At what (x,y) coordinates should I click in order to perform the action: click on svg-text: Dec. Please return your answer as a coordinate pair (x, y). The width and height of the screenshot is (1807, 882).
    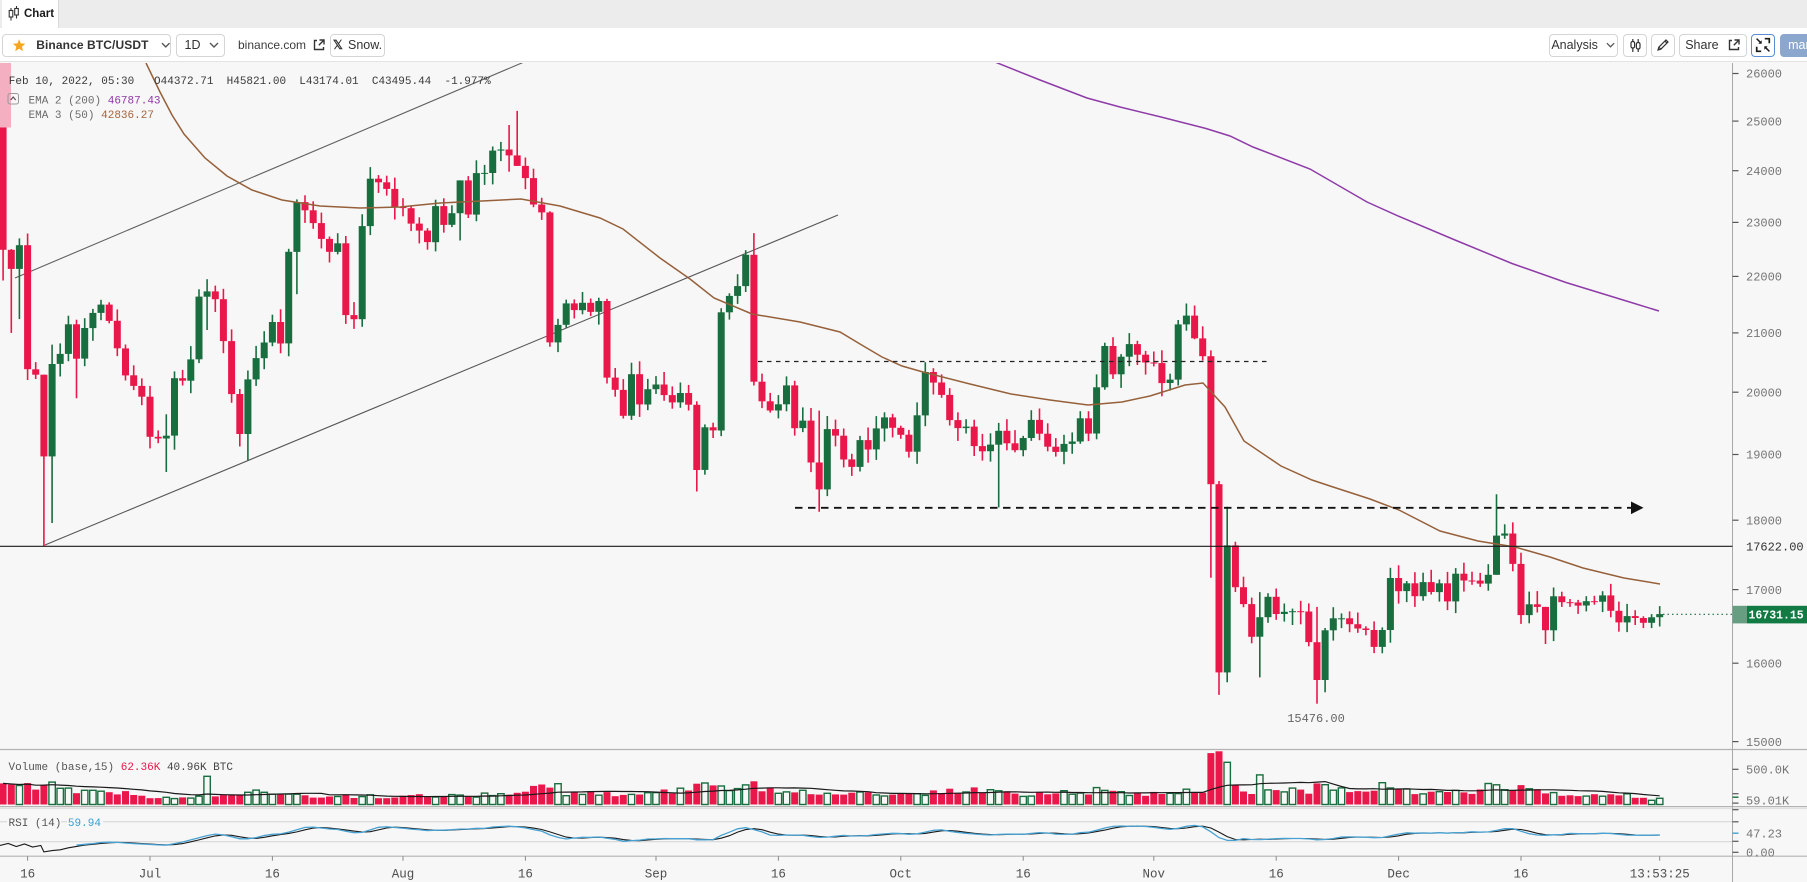
    Looking at the image, I should click on (1398, 875).